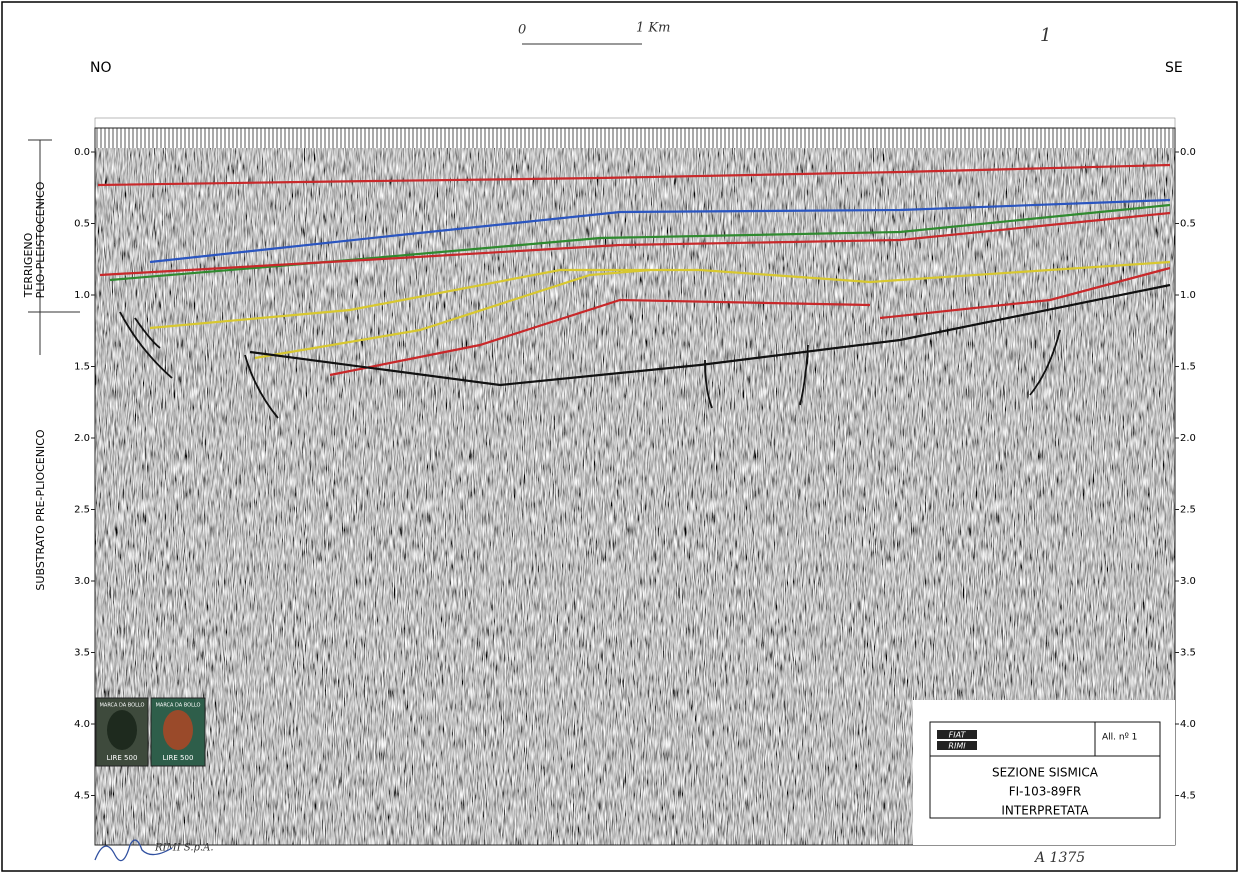 This screenshot has width=1239, height=873. Describe the element at coordinates (1045, 792) in the screenshot. I see `title-line: FI-103-89FR` at that location.